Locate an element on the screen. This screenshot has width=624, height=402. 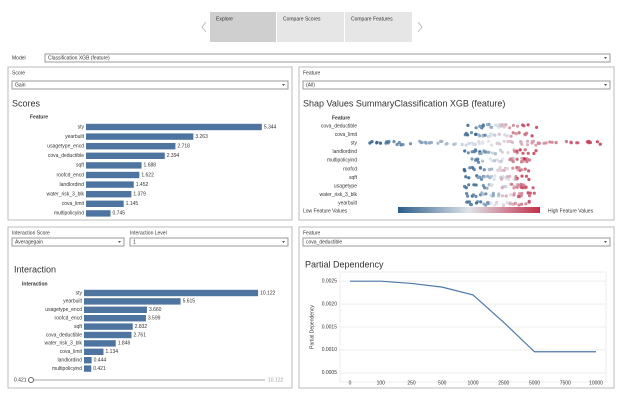
y-tick-label: 0.0005 is located at coordinates (330, 373).